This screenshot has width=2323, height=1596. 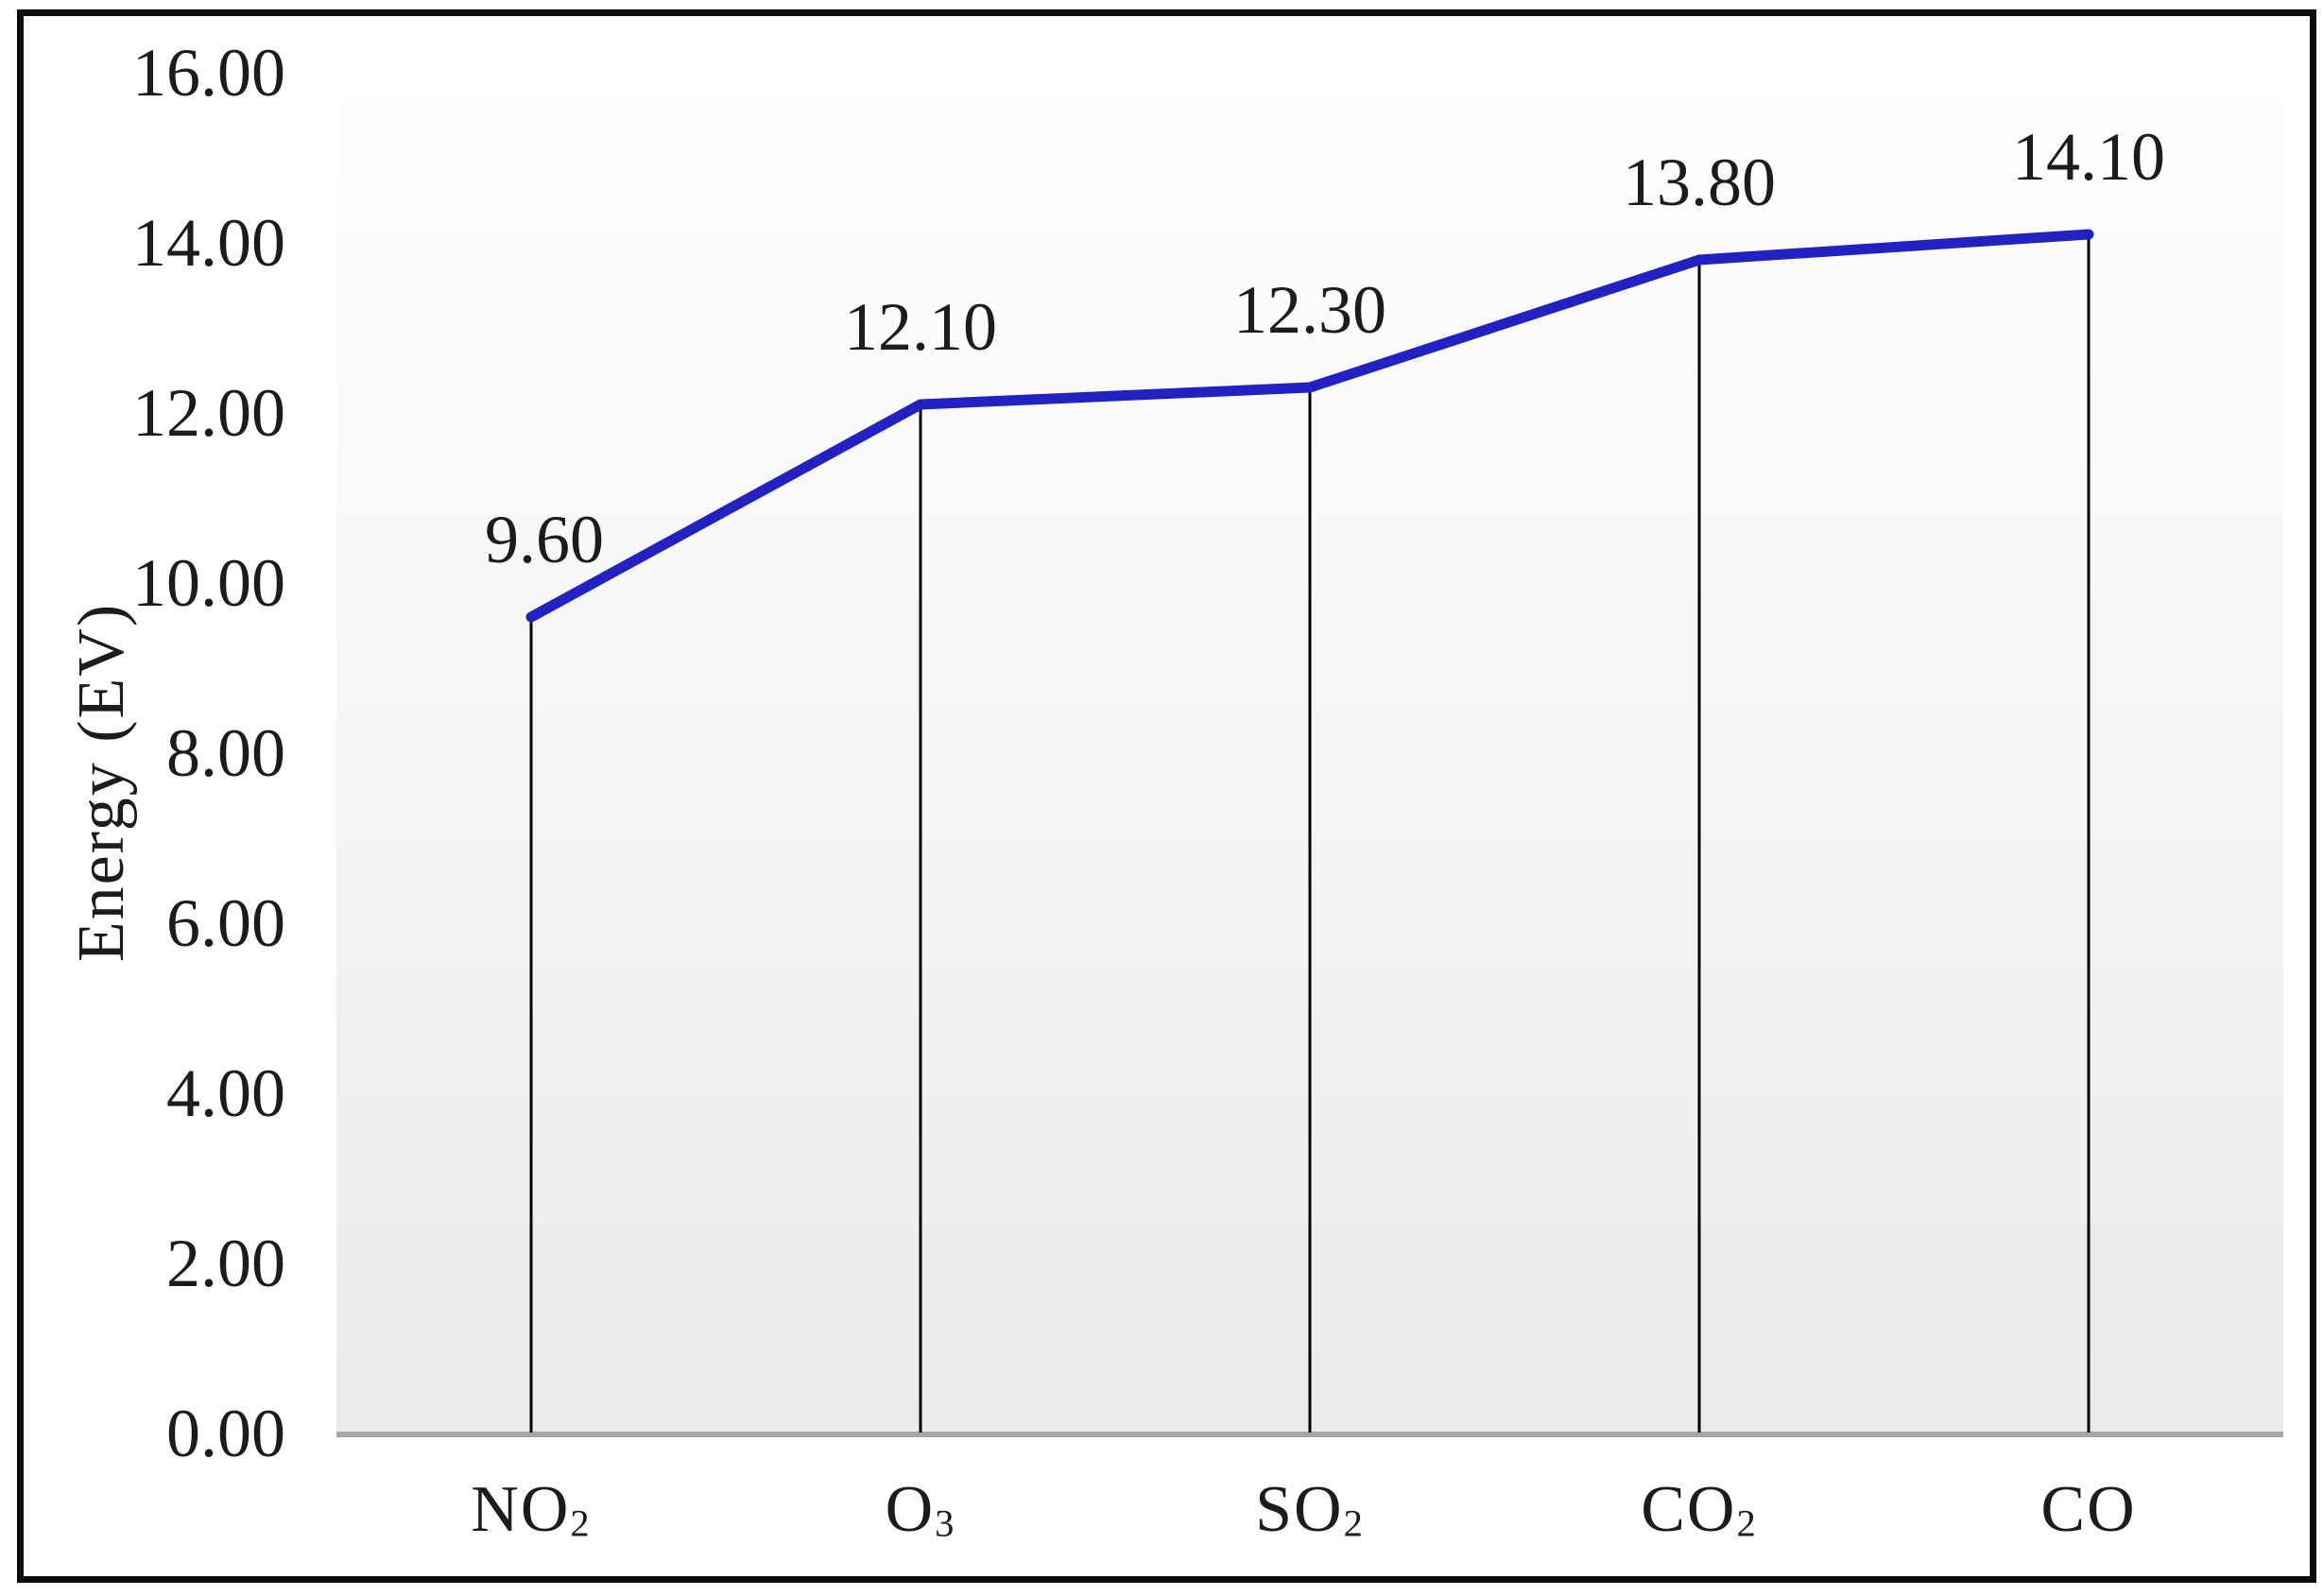 What do you see at coordinates (1309, 310) in the screenshot?
I see `data-point-label: 12.30` at bounding box center [1309, 310].